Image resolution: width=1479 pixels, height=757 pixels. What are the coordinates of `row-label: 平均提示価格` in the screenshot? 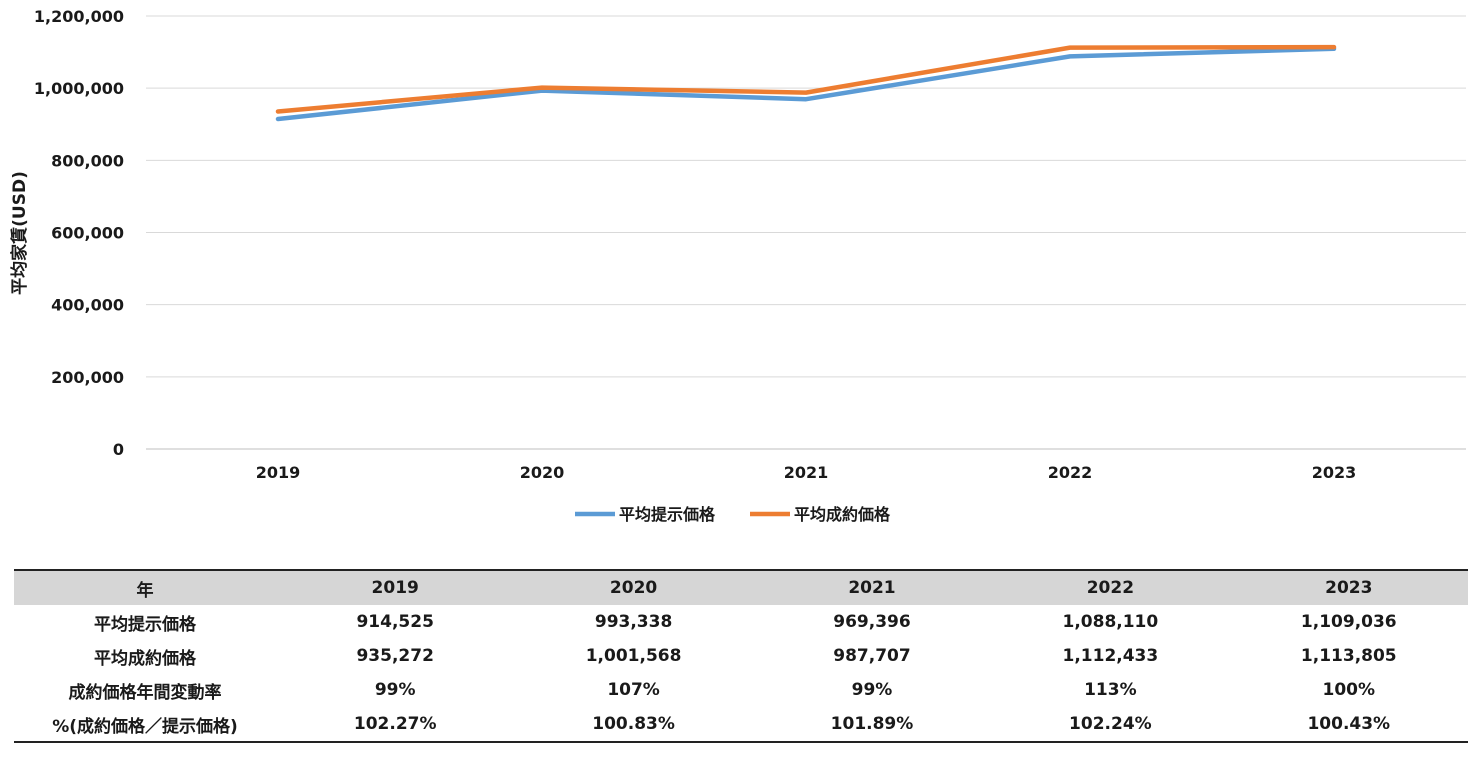 It's located at (145, 624).